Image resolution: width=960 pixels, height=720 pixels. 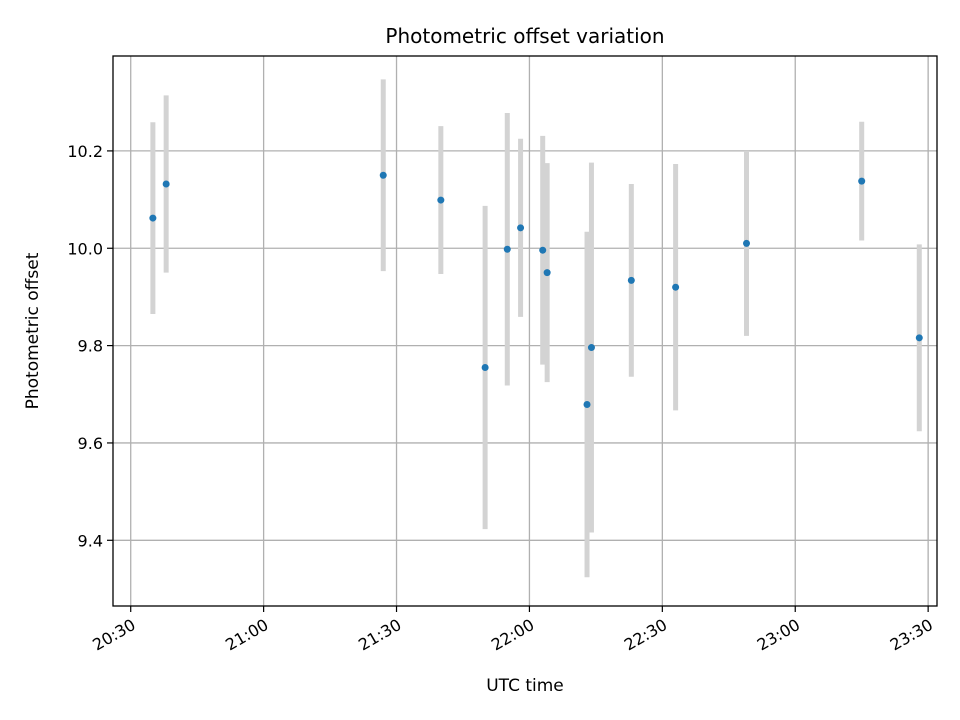 What do you see at coordinates (90, 540) in the screenshot?
I see `y-tick-label: 9.4` at bounding box center [90, 540].